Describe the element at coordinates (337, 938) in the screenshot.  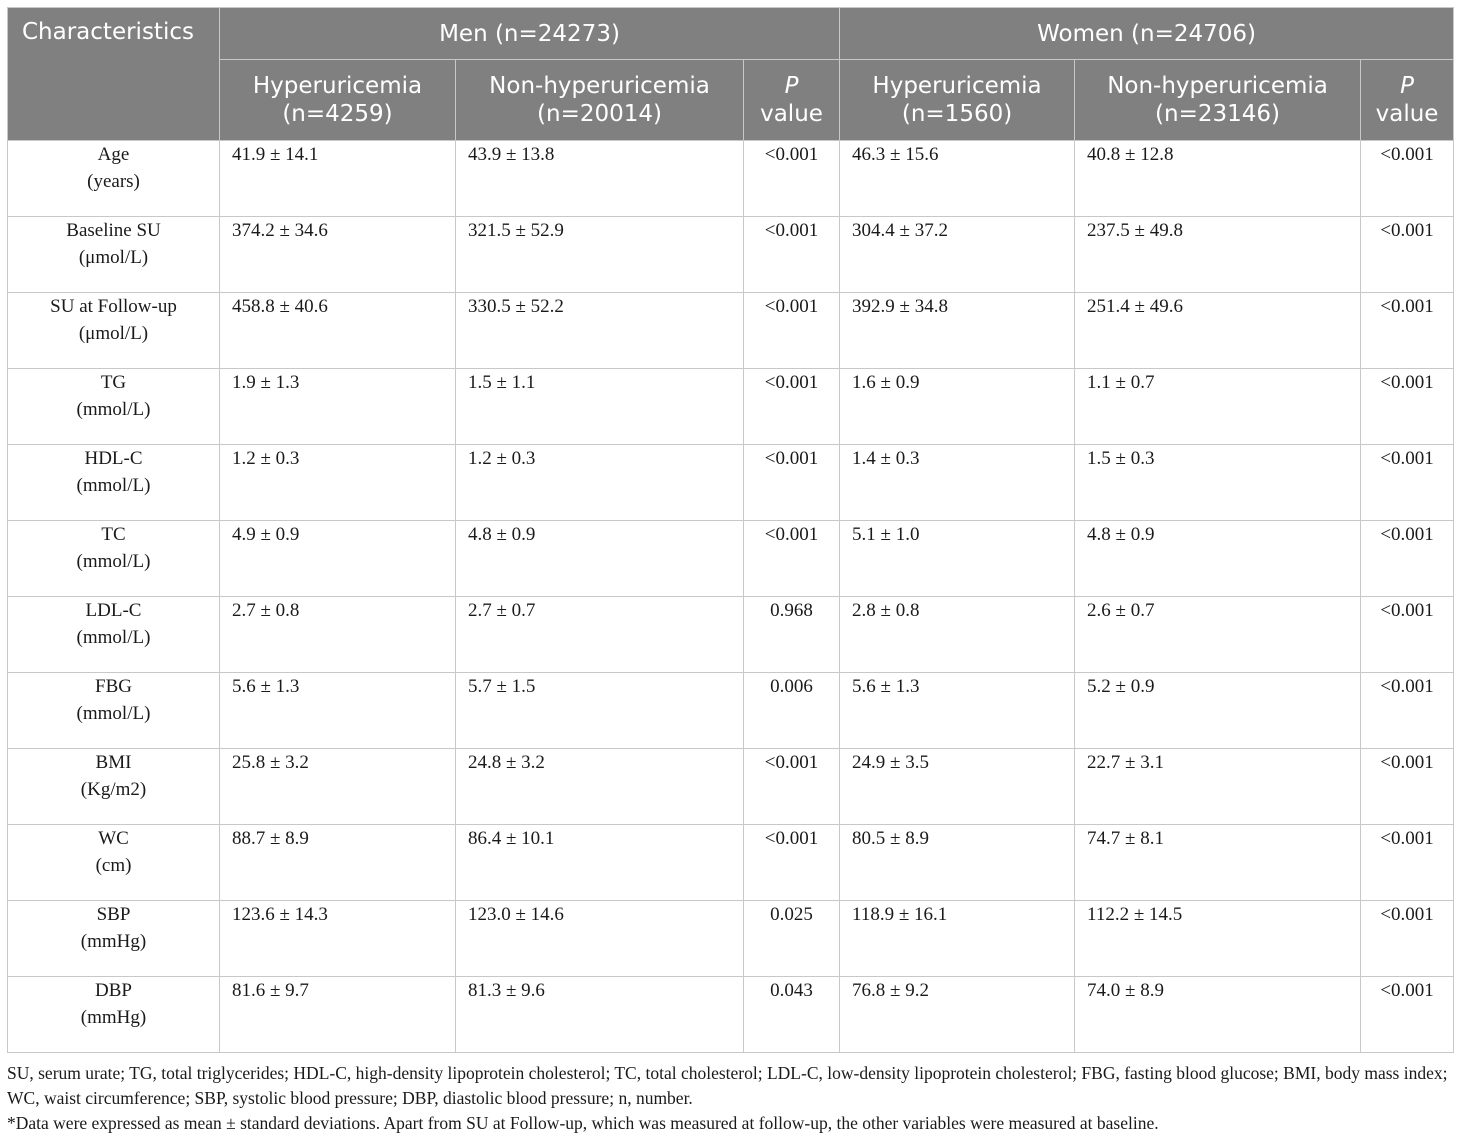
I see `cell-men-hyperuricemia: 123.6 ± 14.3` at that location.